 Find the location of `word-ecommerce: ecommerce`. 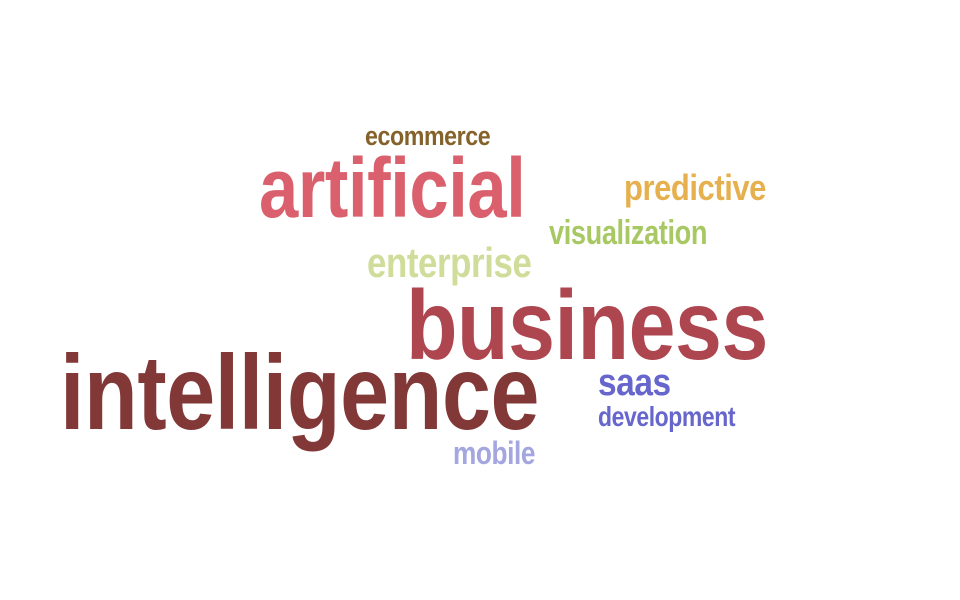

word-ecommerce: ecommerce is located at coordinates (428, 136).